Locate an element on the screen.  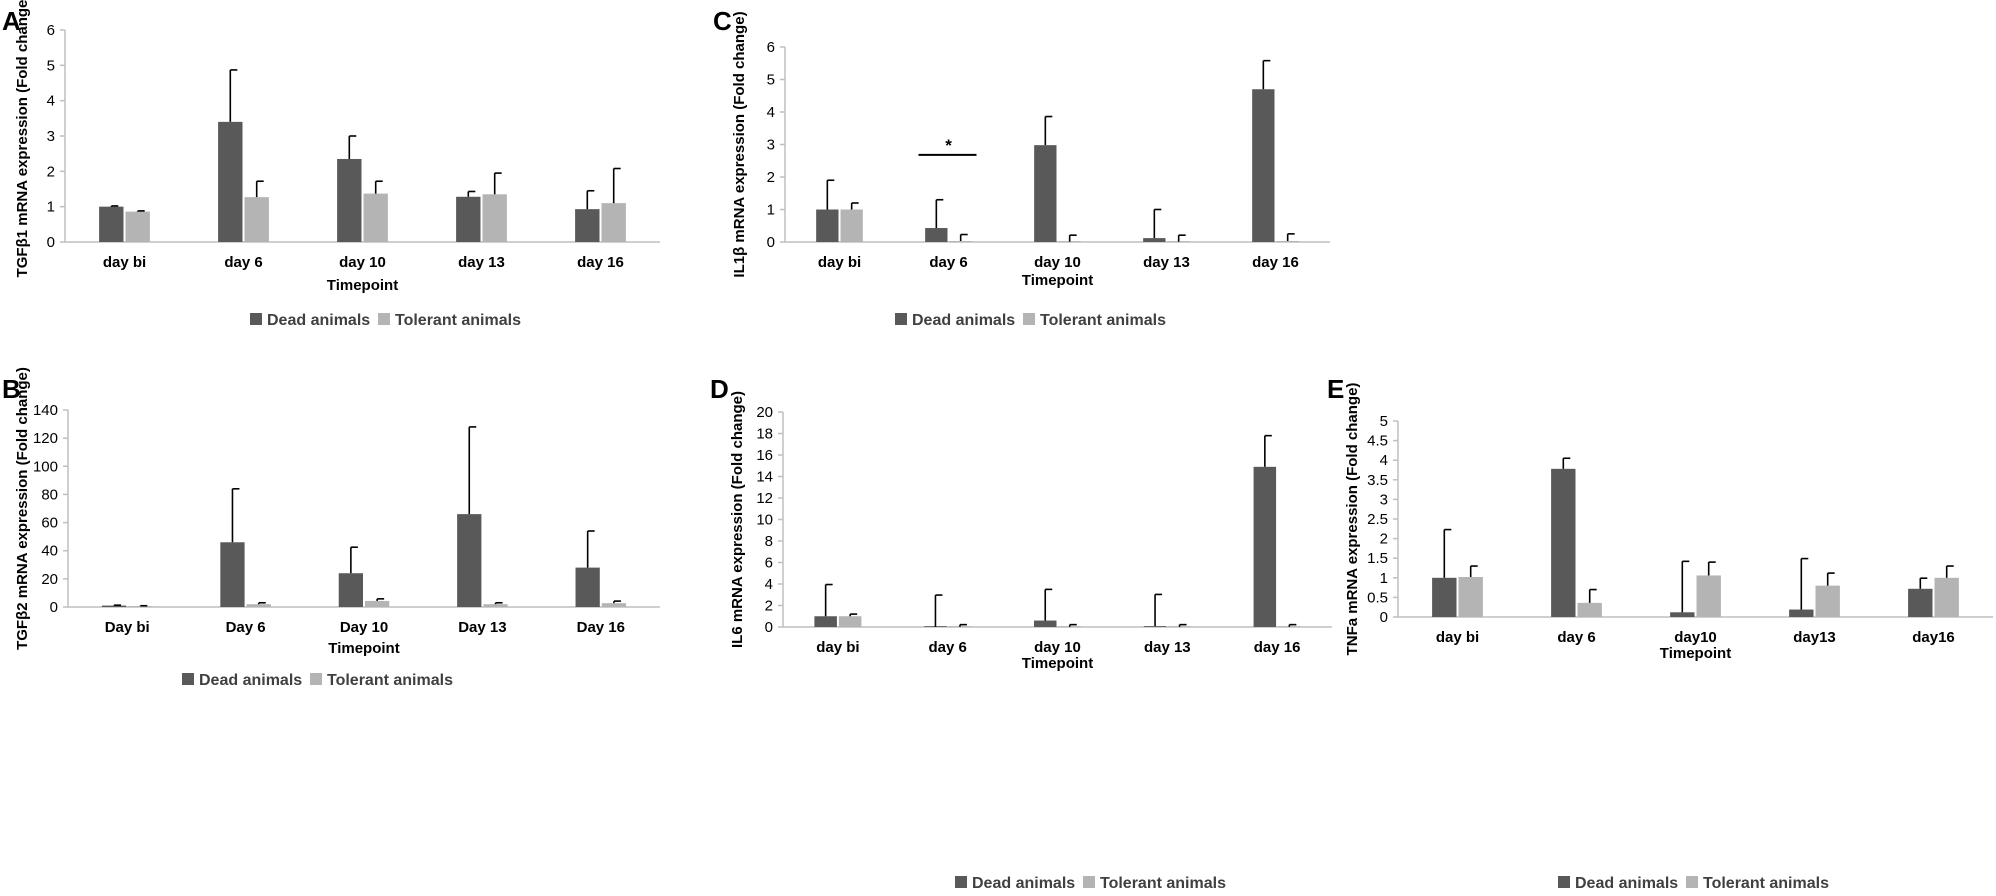
y-tick-label: 100 is located at coordinates (45, 466).